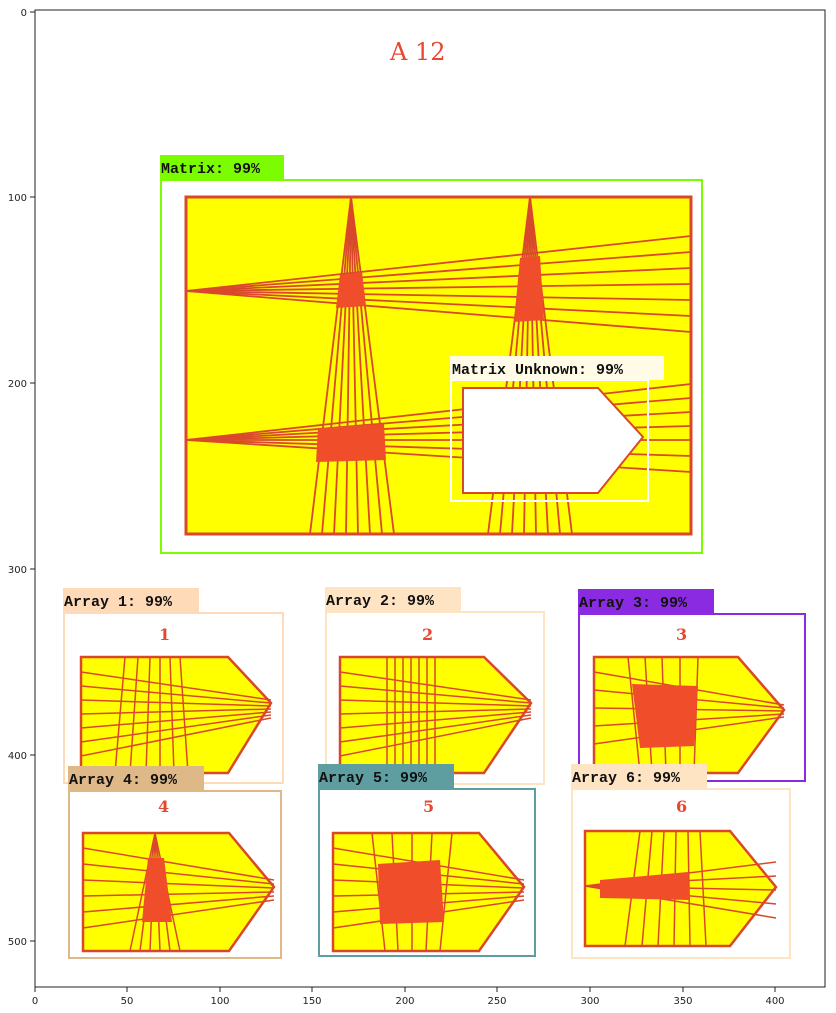  What do you see at coordinates (17, 942) in the screenshot?
I see `y-tick-label: 500` at bounding box center [17, 942].